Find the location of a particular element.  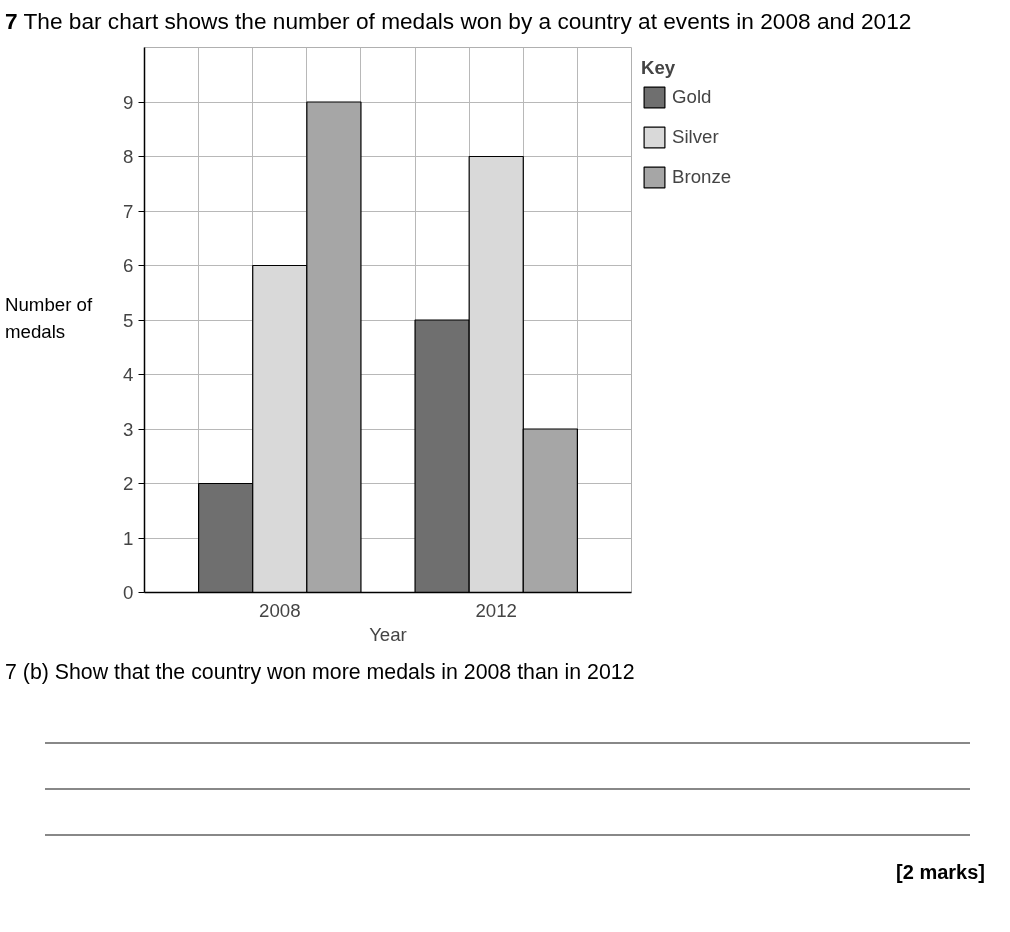

legend-title: Key is located at coordinates (659, 68).